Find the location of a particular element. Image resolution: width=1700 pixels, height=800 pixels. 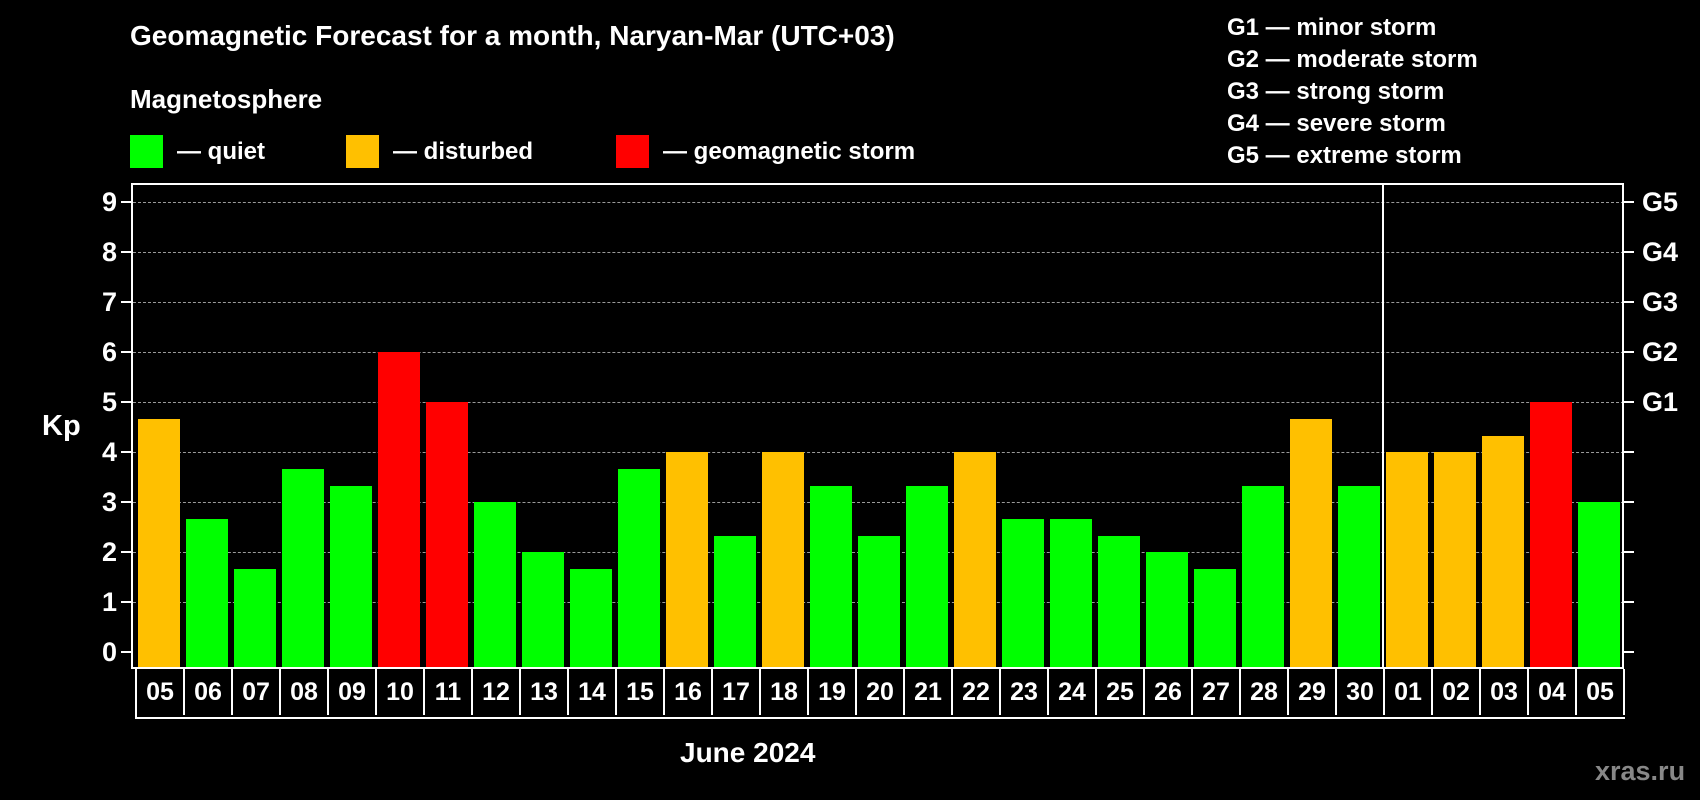

date-label: 13 is located at coordinates (545, 692).